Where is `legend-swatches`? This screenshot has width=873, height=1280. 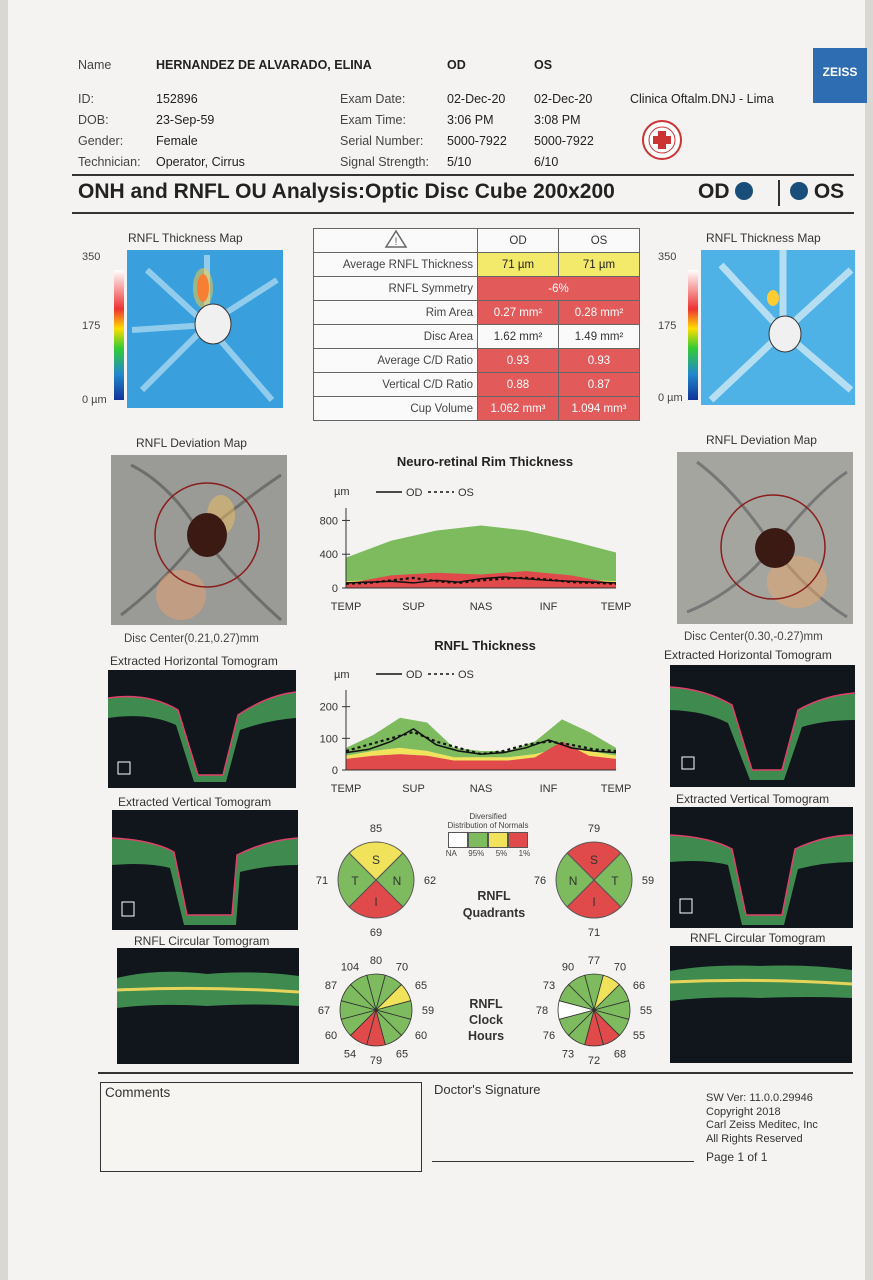
legend-swatches is located at coordinates (488, 840).